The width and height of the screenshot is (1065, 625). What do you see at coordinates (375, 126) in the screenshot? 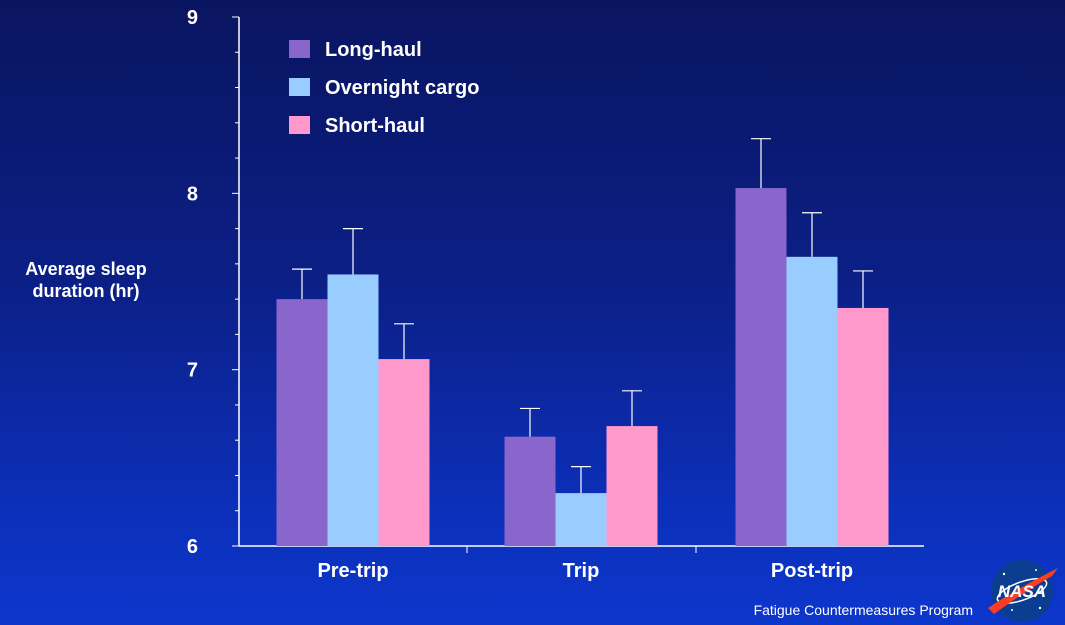
I see `legend-label: Short-haul` at bounding box center [375, 126].